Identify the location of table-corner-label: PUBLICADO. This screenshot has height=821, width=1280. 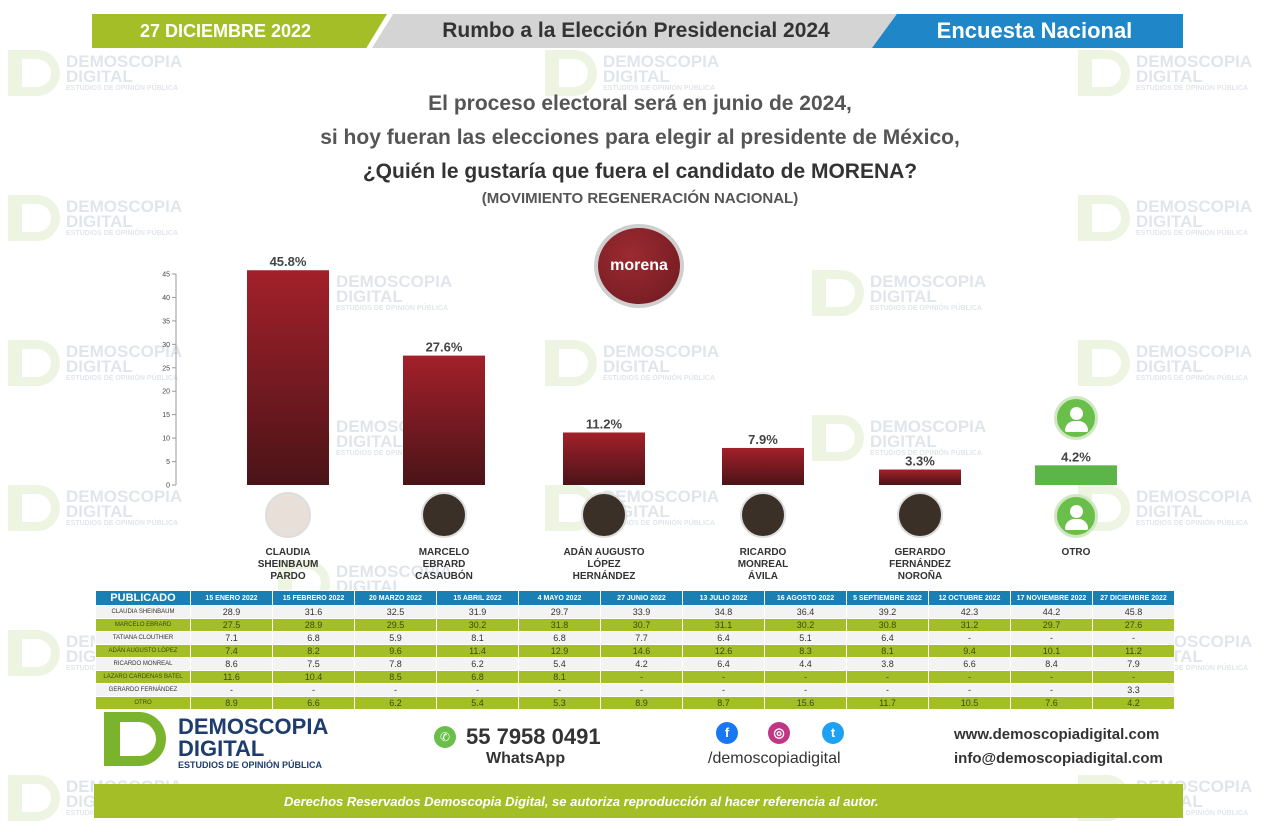
(143, 598).